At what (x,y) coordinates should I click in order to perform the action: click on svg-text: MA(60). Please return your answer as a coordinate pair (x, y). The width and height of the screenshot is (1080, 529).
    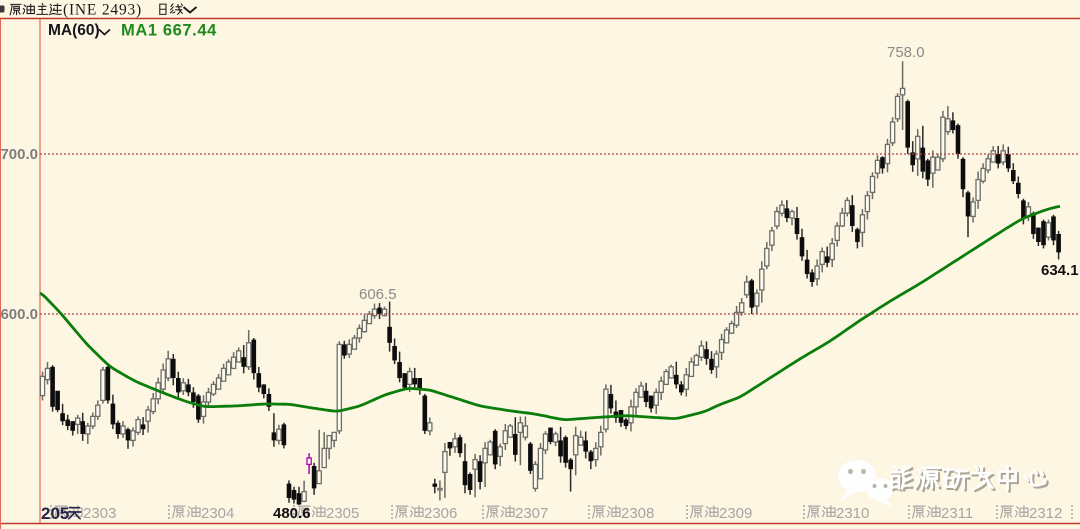
    Looking at the image, I should click on (74, 30).